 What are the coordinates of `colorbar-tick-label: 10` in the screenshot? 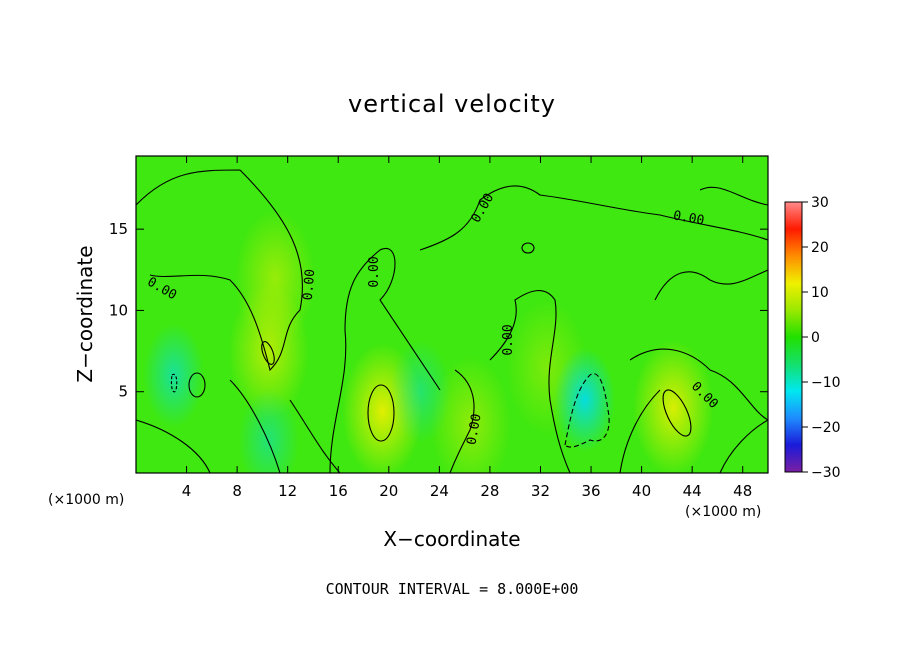 It's located at (820, 293).